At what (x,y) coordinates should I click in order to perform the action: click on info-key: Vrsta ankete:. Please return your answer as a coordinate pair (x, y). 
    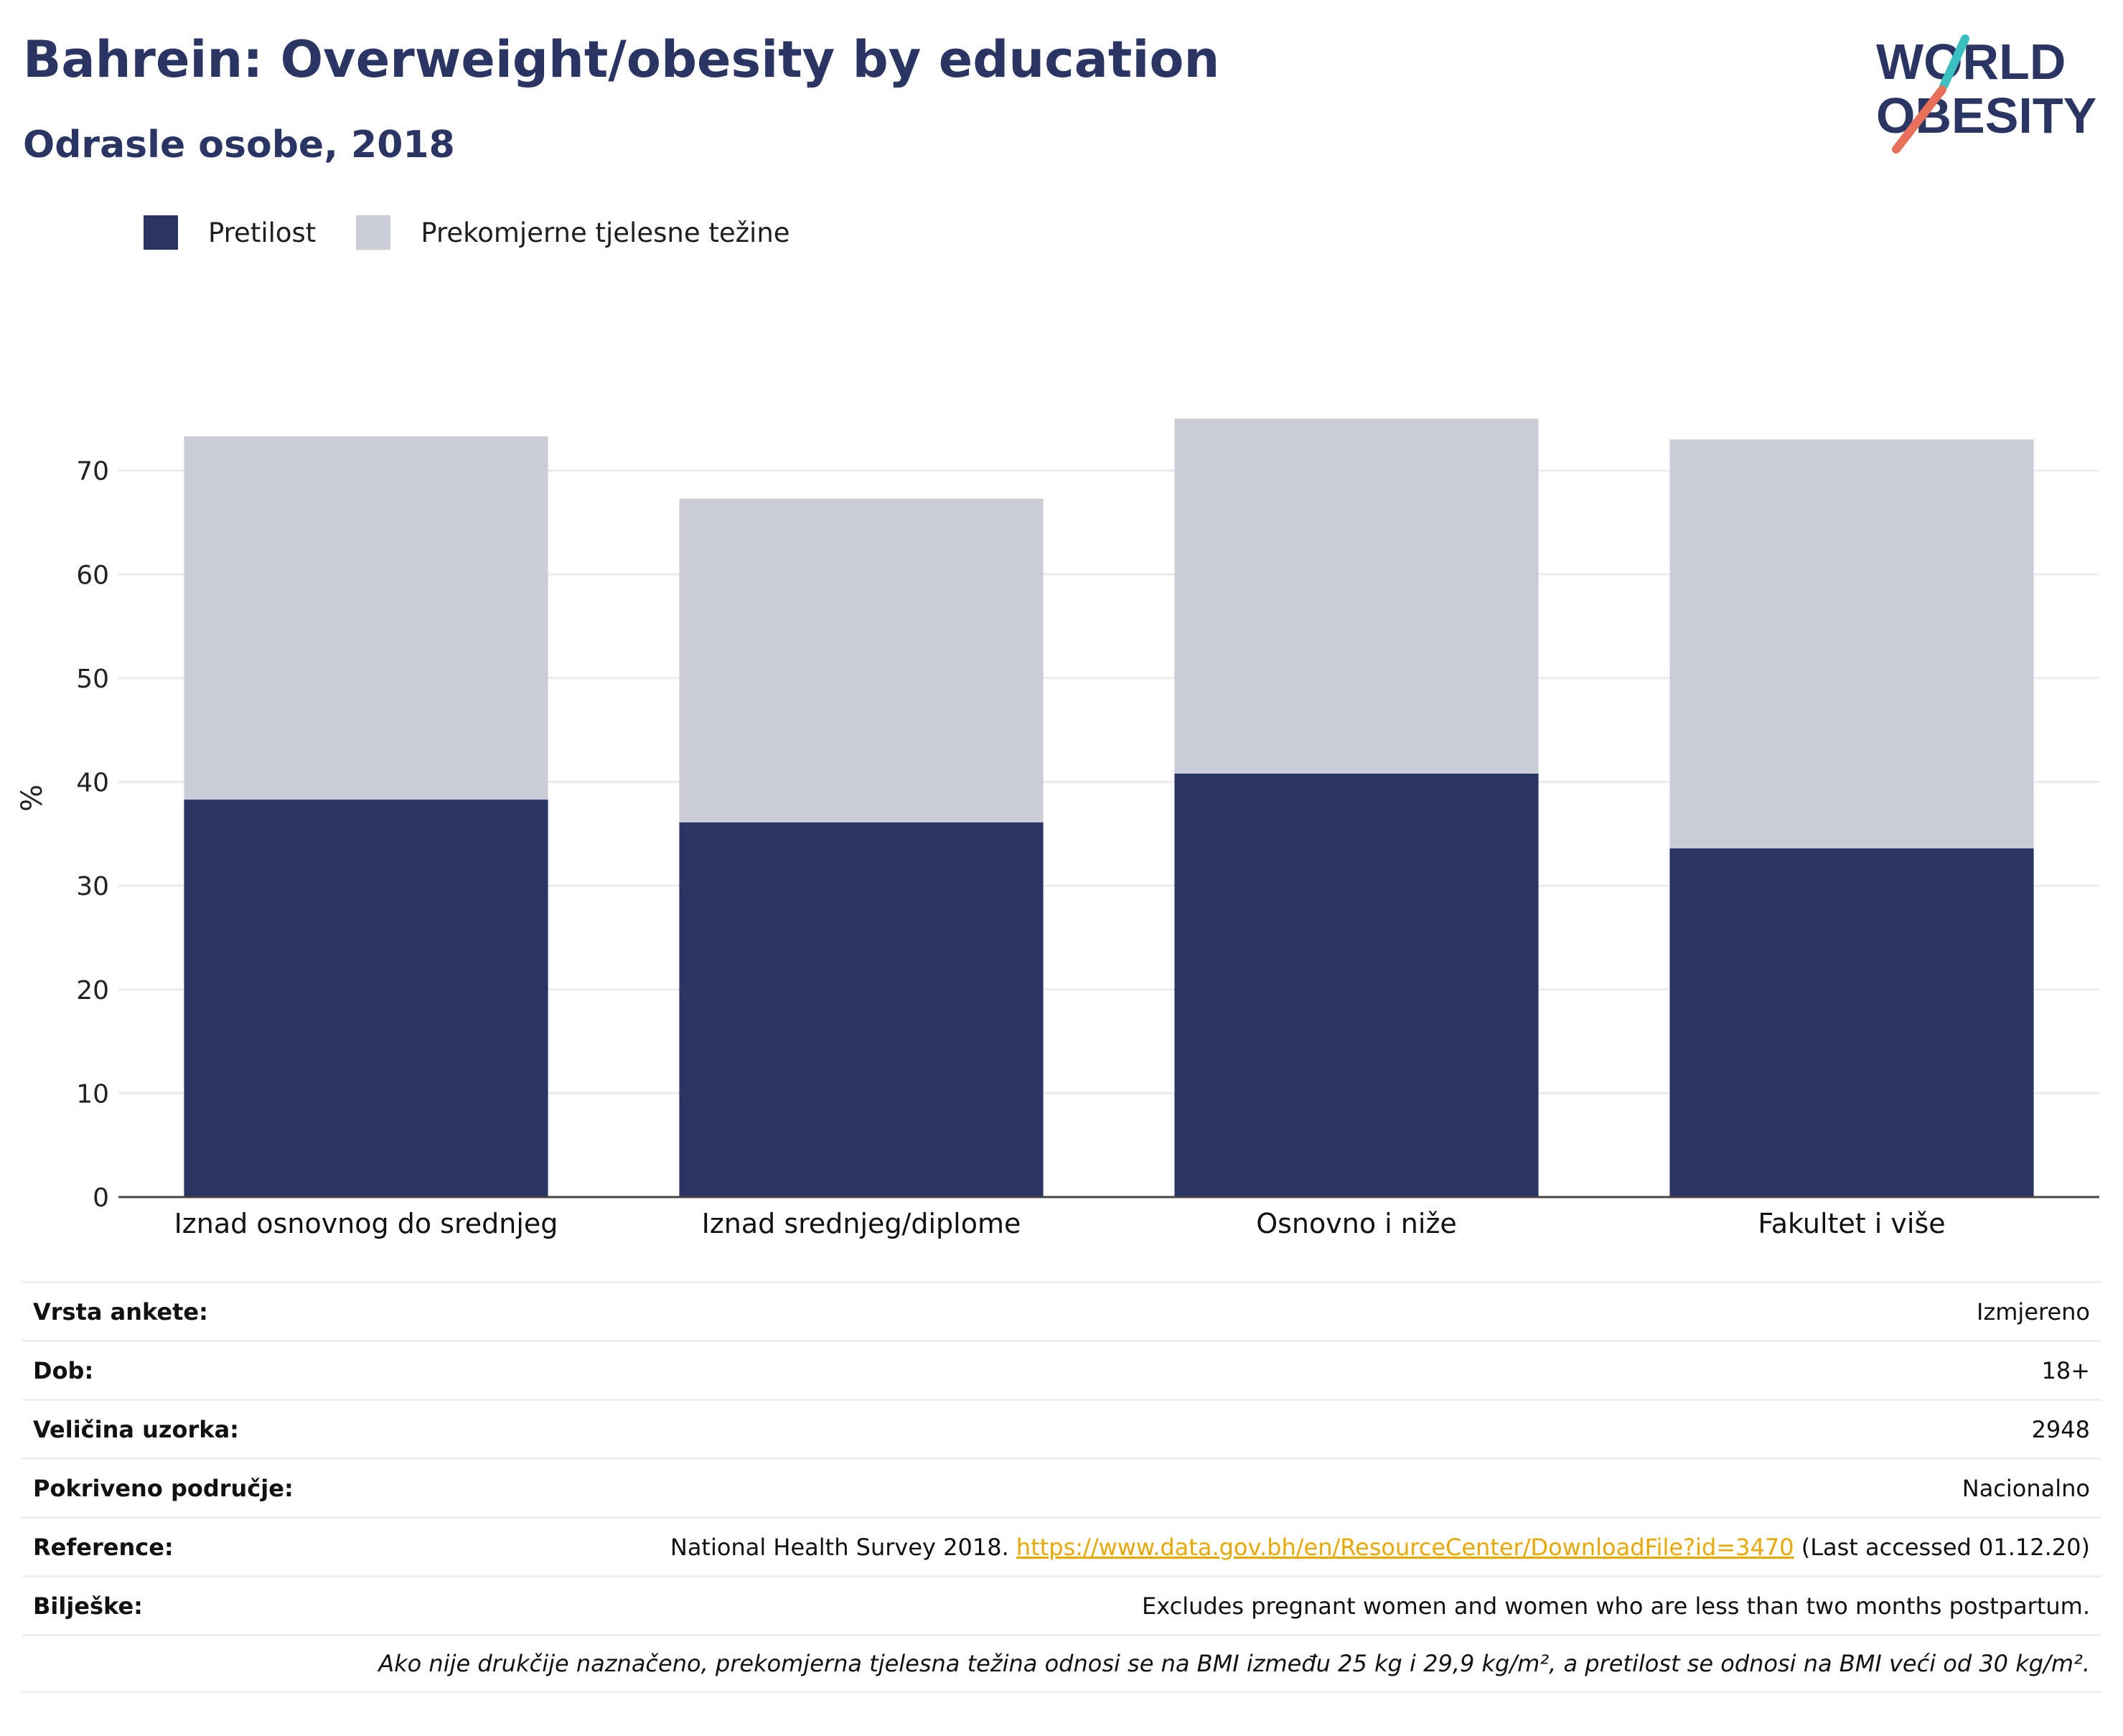
    Looking at the image, I should click on (120, 1312).